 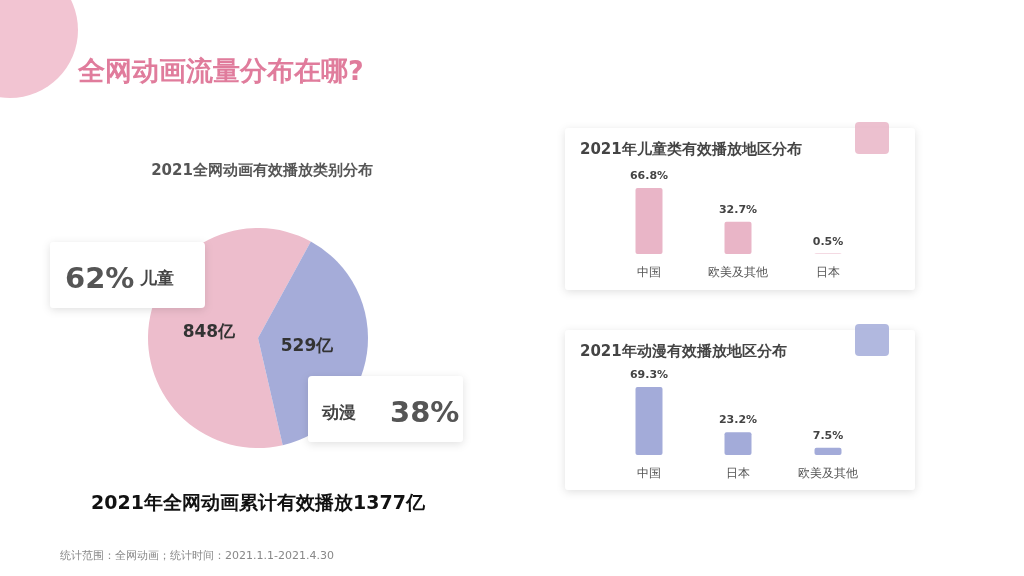 I want to click on text: 统计范围：全网动画；统计时间：2021.1.1-2021.4.30, so click(x=197, y=555).